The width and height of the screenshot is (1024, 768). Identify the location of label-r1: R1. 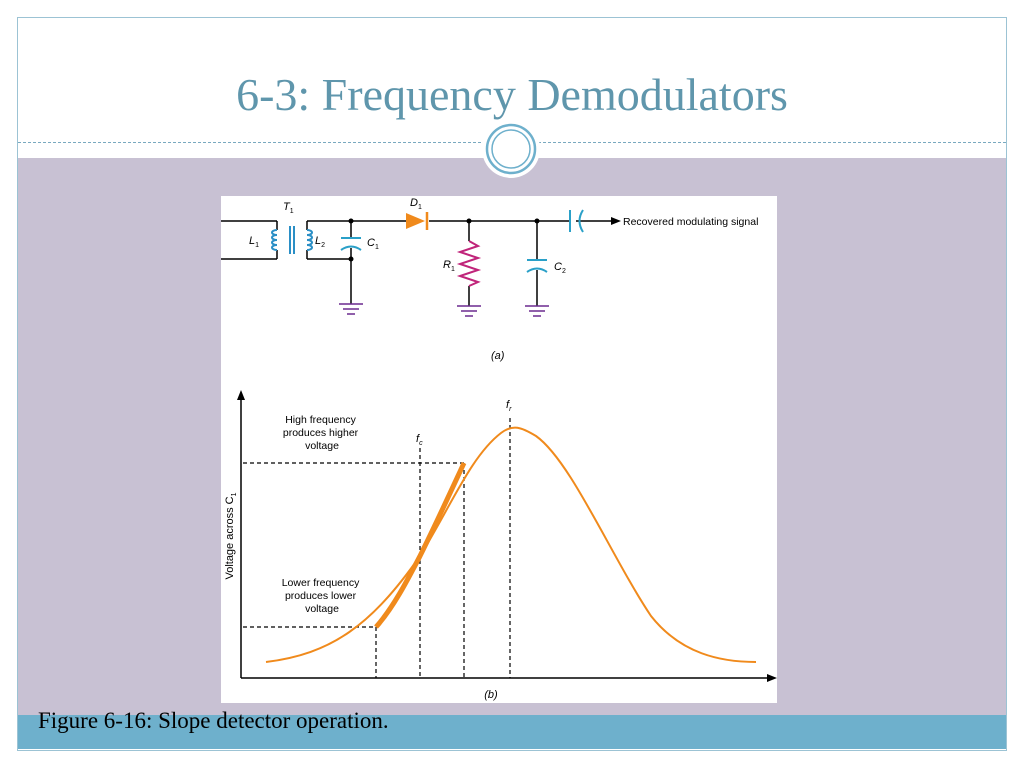
(449, 266).